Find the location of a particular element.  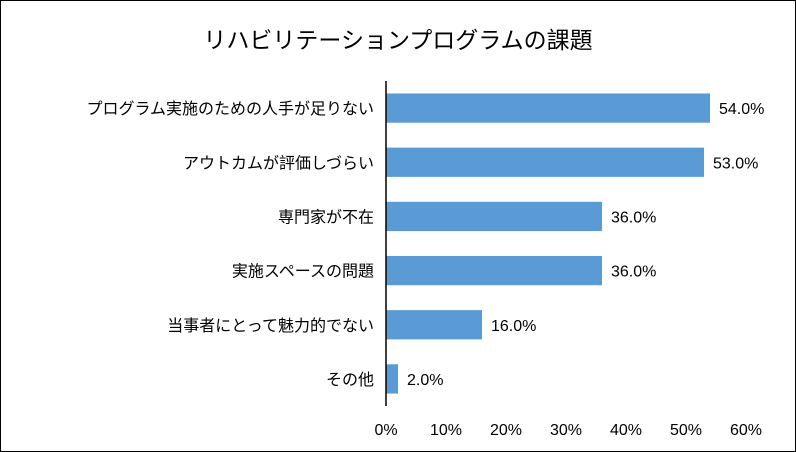

x-tick-label-5: 50% is located at coordinates (686, 430).